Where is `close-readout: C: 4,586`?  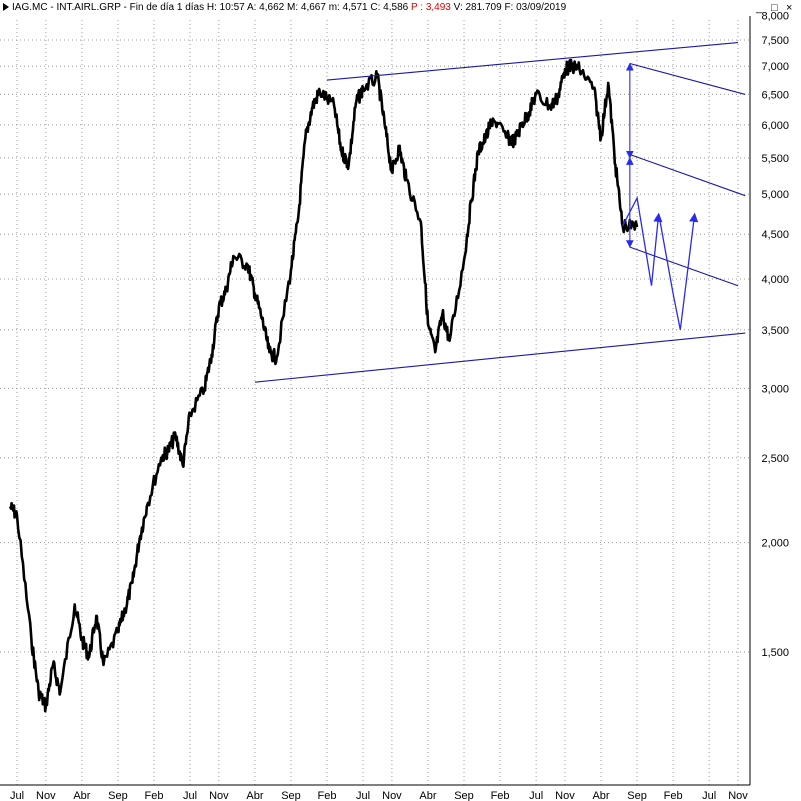 close-readout: C: 4,586 is located at coordinates (389, 7).